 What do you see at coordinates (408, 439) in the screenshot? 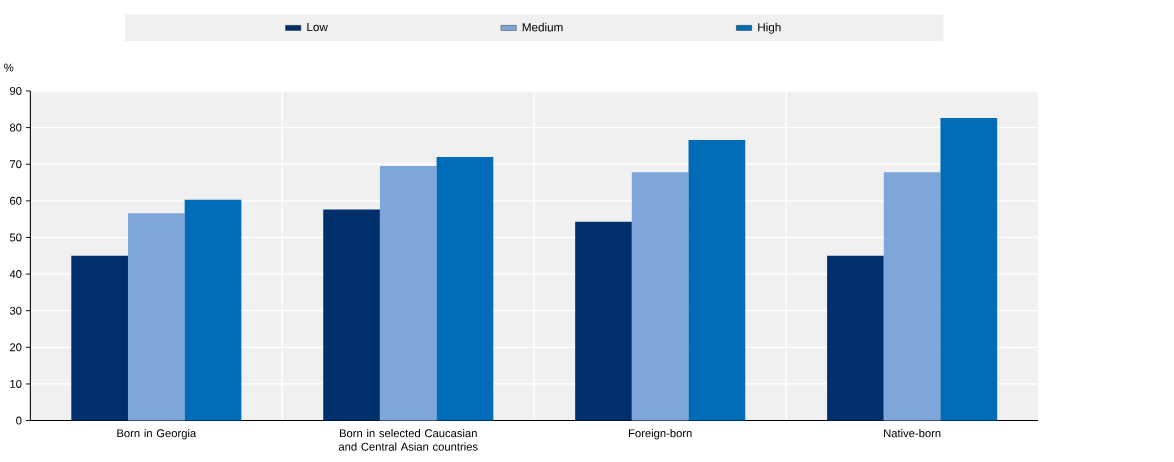
I see `x-tick-label: Born in selected Caucasian and Central Asian countries` at bounding box center [408, 439].